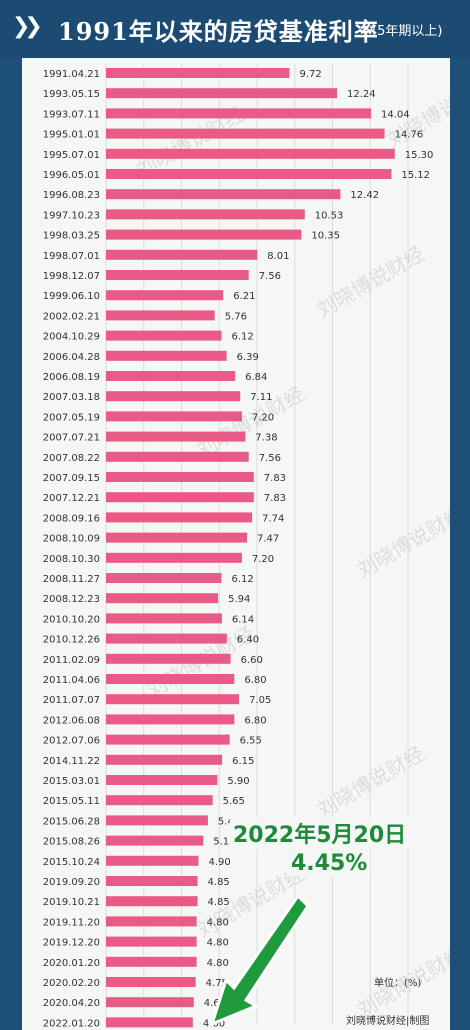  What do you see at coordinates (71, 943) in the screenshot?
I see `category-label: 2019.12.20` at bounding box center [71, 943].